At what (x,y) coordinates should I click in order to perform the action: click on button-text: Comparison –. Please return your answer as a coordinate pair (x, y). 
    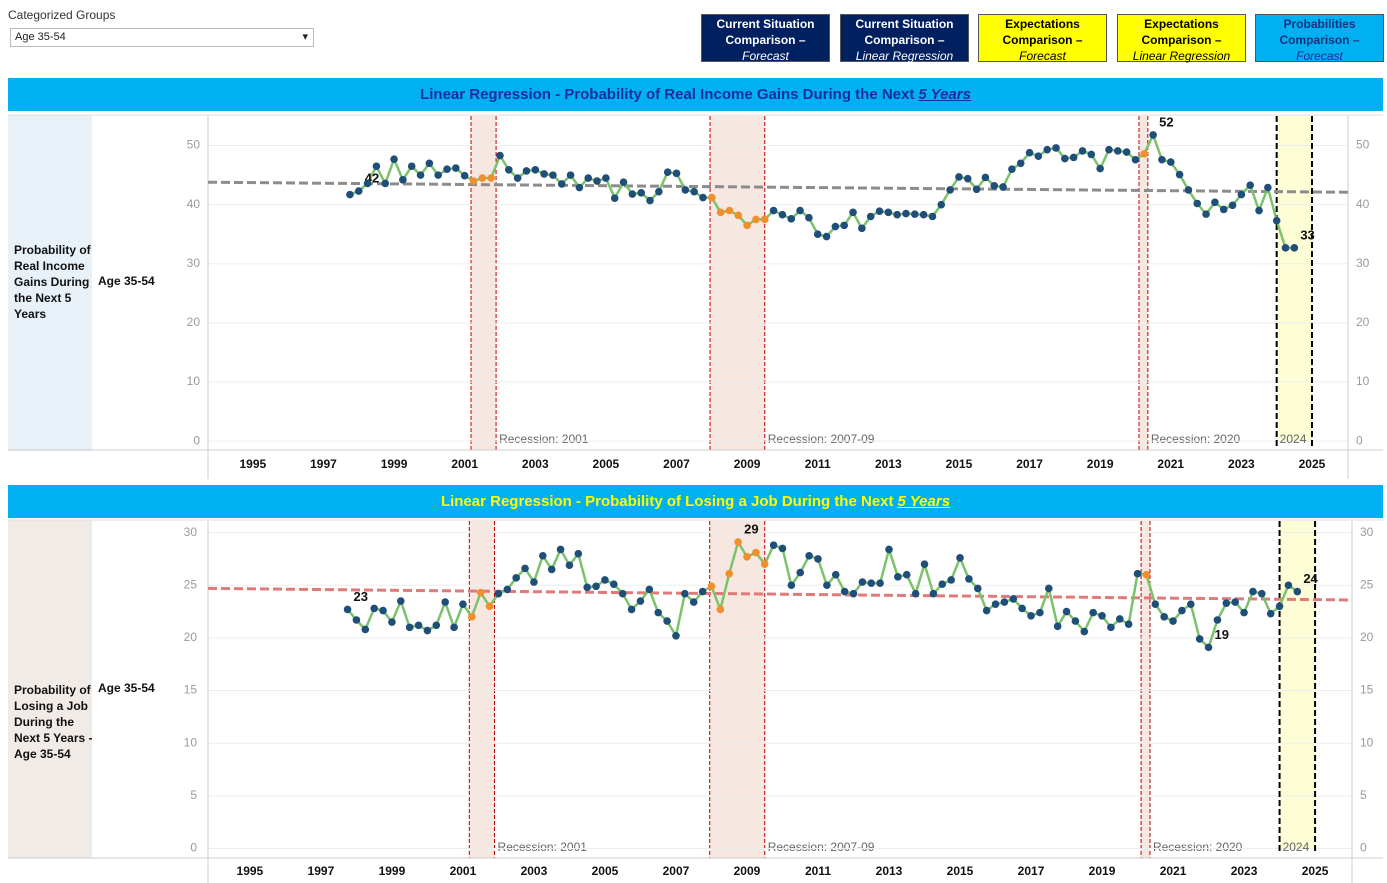
    Looking at the image, I should click on (1181, 40).